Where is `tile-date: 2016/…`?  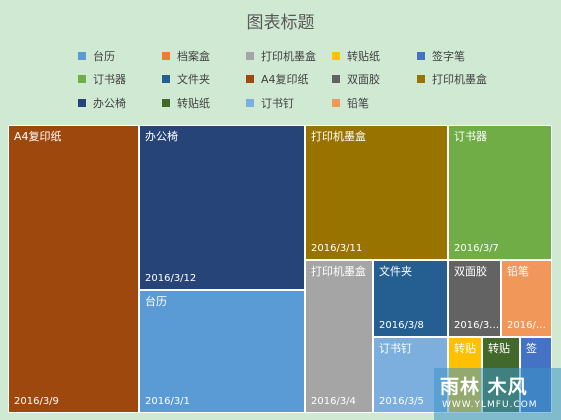
tile-date: 2016/… is located at coordinates (526, 325).